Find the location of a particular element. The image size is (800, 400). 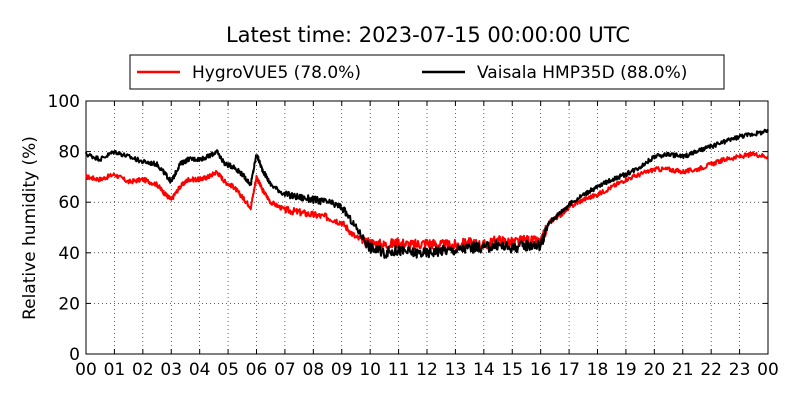

y-tick-label: 0 is located at coordinates (74, 355).